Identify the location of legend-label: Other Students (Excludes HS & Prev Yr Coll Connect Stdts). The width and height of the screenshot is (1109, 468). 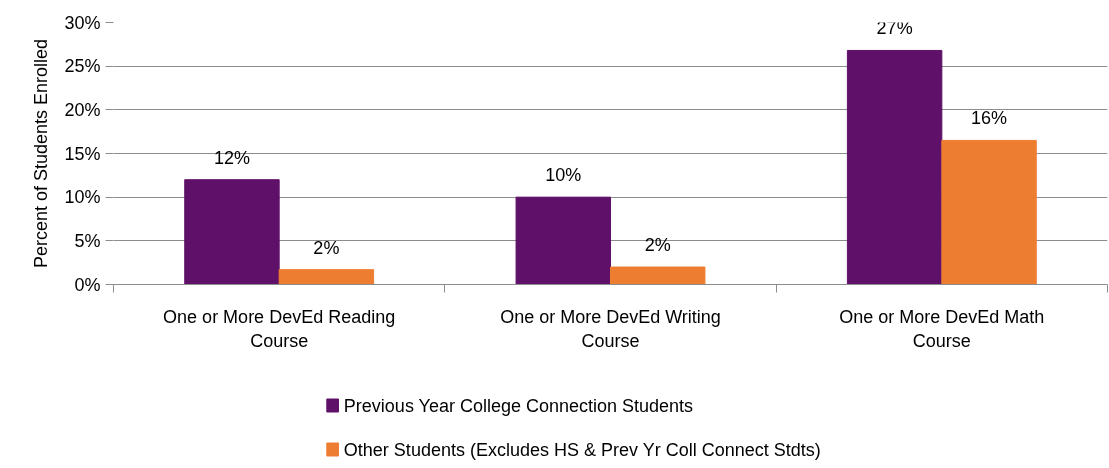
(582, 449).